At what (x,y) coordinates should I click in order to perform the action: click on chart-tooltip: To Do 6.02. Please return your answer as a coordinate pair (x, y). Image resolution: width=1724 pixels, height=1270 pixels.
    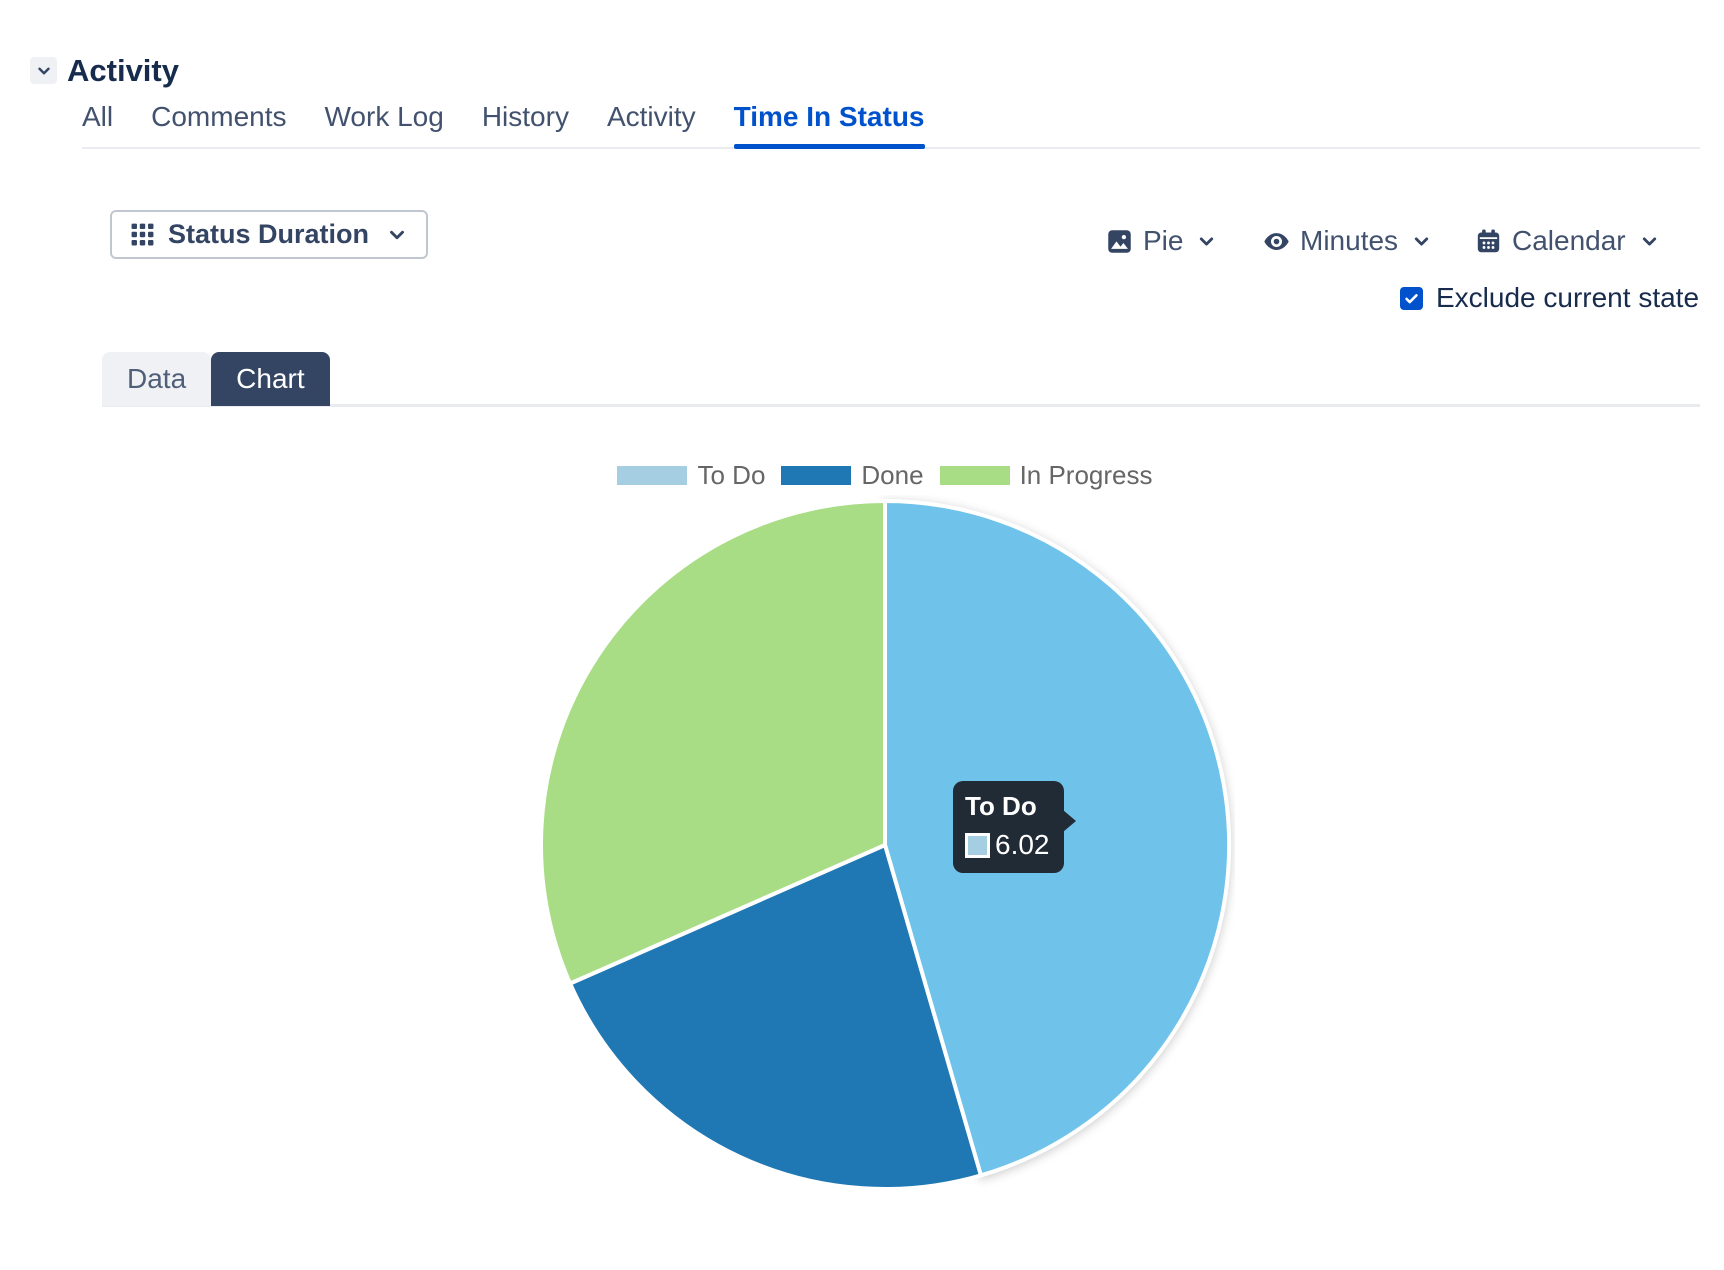
    Looking at the image, I should click on (1014, 827).